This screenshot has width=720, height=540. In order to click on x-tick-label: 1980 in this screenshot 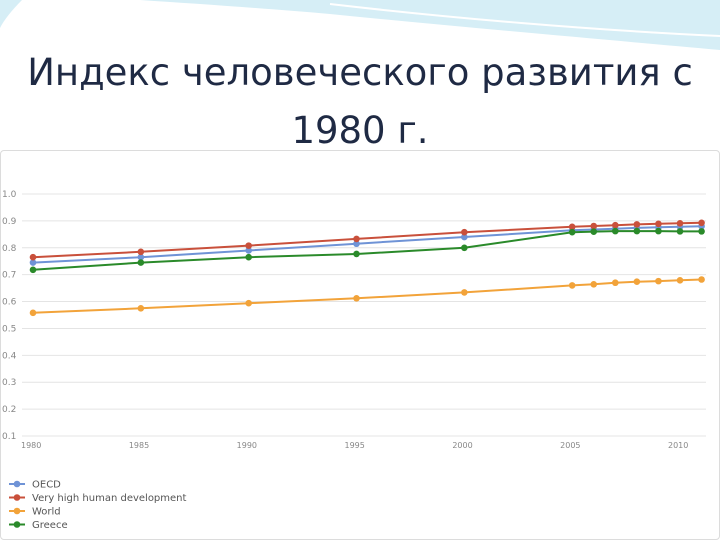, I will do `click(31, 445)`.